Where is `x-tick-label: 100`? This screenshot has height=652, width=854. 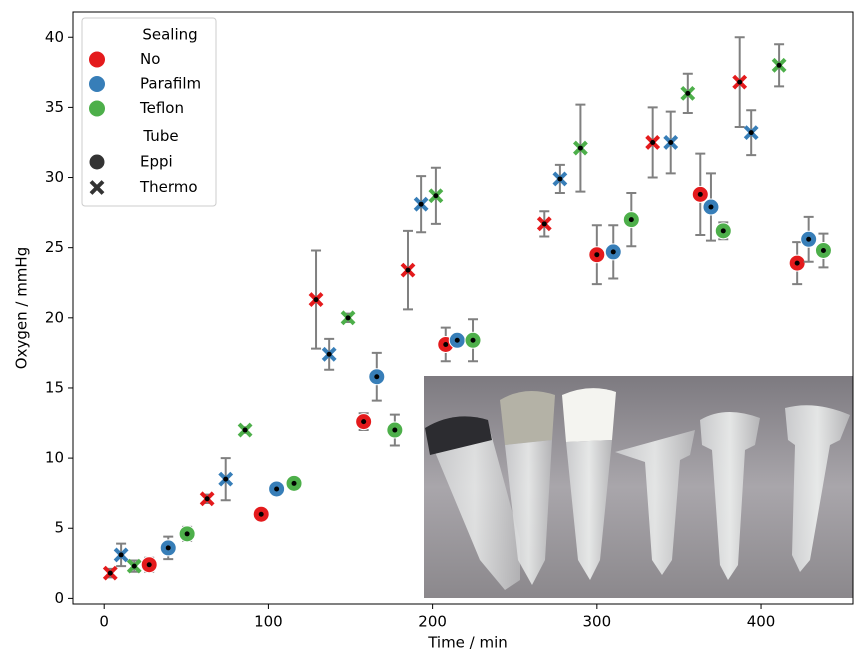
x-tick-label: 100 is located at coordinates (268, 622).